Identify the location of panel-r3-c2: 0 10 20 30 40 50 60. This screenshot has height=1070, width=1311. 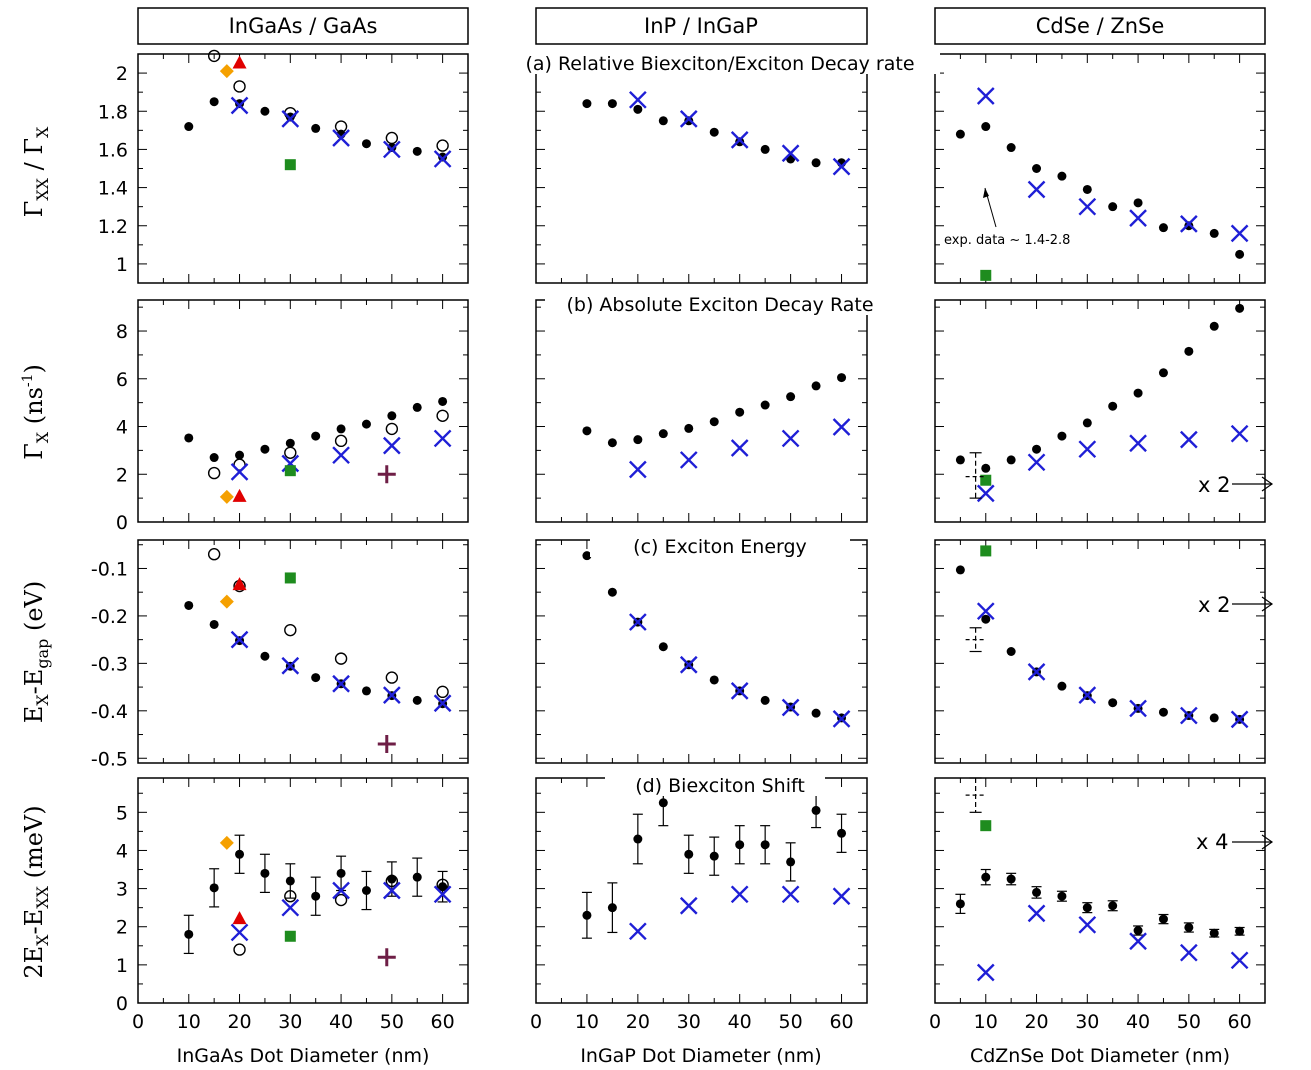
(1097, 905).